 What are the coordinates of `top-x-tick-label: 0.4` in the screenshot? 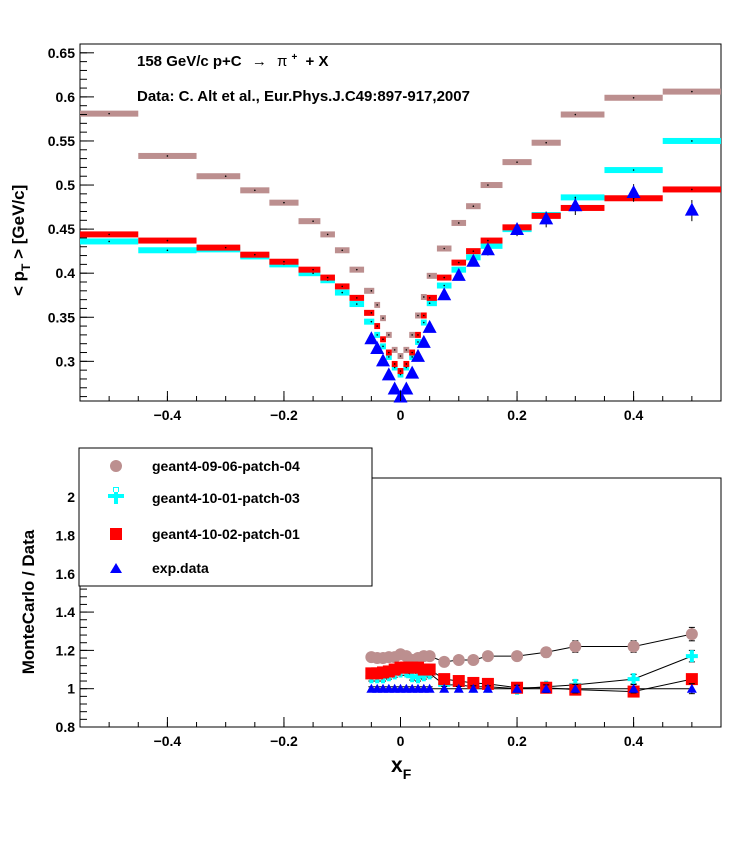 It's located at (634, 415).